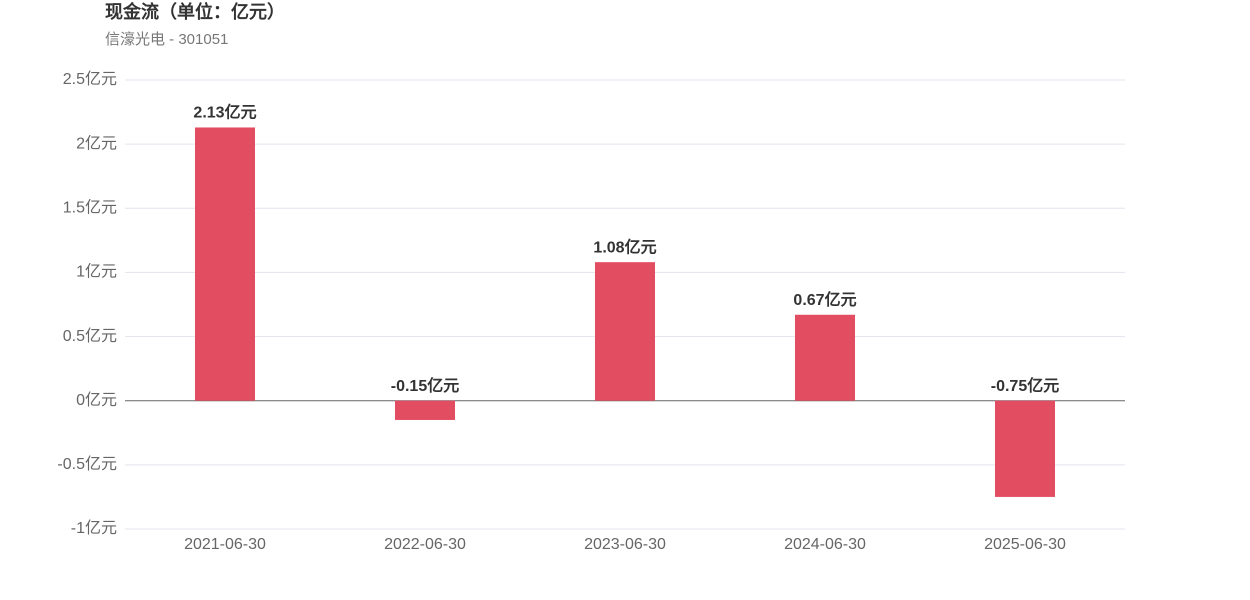 Image resolution: width=1250 pixels, height=600 pixels. Describe the element at coordinates (1025, 544) in the screenshot. I see `x-tick-label: 2025-06-30` at that location.